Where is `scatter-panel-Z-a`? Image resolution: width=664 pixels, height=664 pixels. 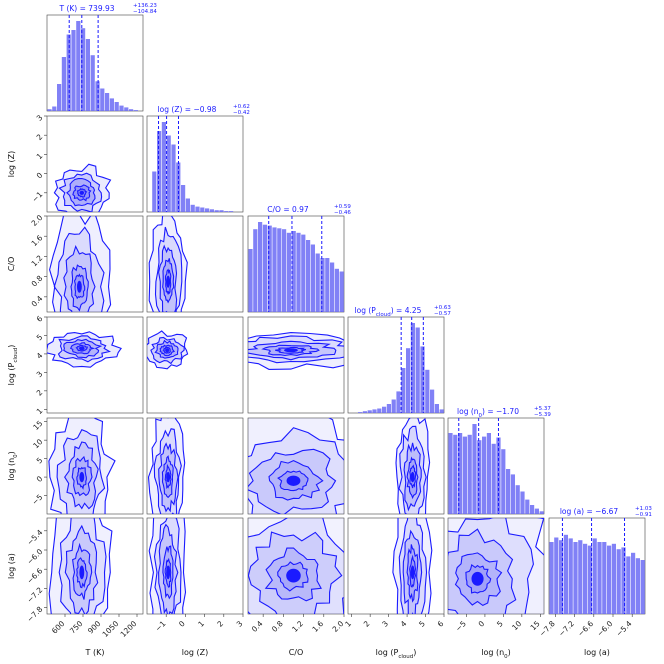
scatter-panel-Z-a is located at coordinates (195, 566).